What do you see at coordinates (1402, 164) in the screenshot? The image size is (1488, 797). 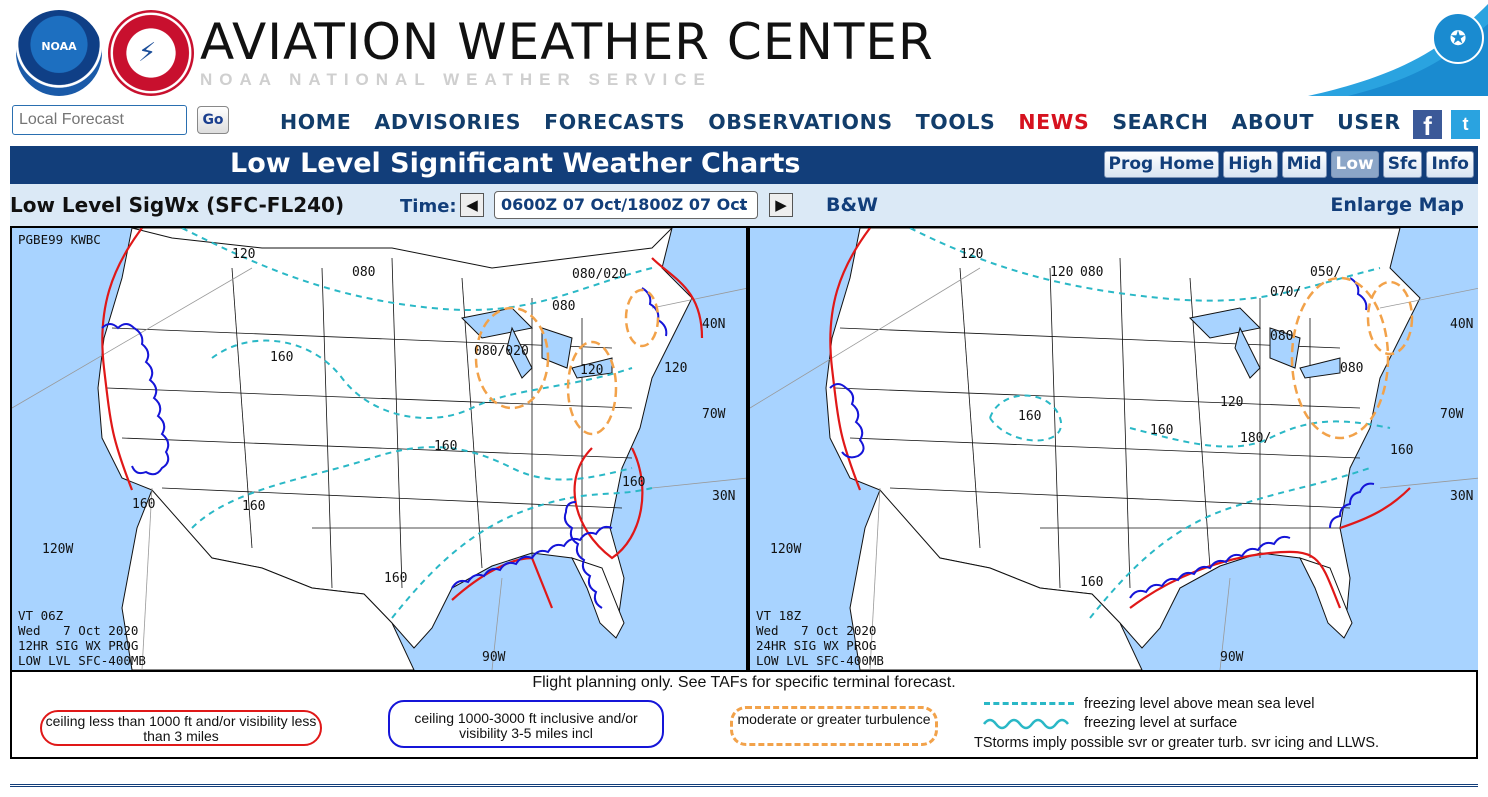 I see `tab-sfc: Sfc` at bounding box center [1402, 164].